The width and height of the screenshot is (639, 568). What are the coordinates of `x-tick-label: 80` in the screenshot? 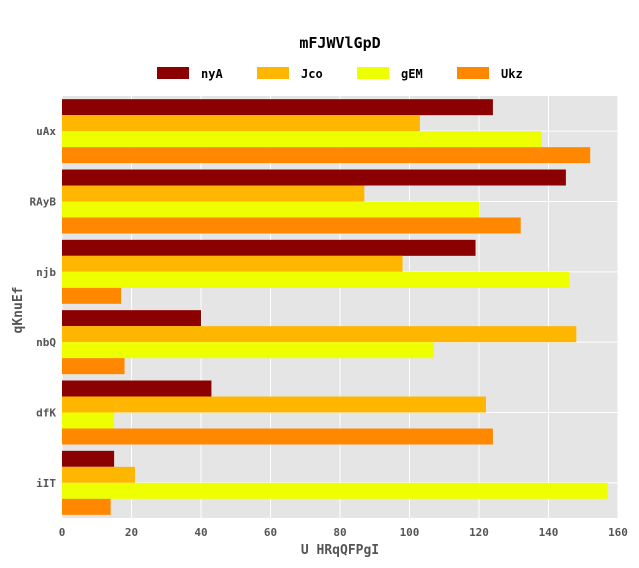 It's located at (339, 532).